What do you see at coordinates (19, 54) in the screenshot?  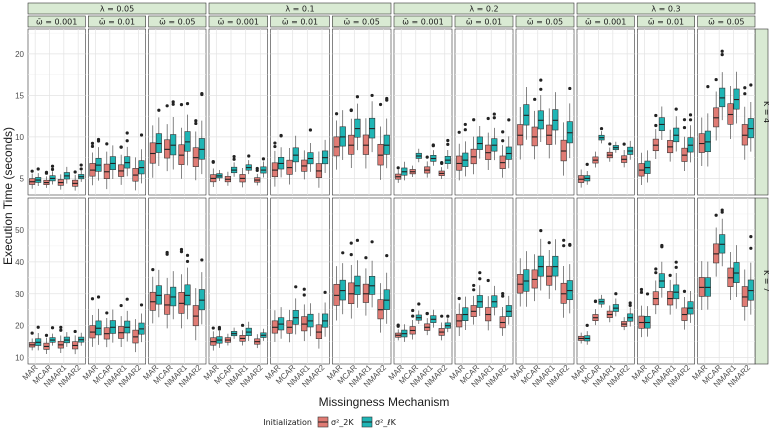 I see `y-tick-label: 20` at bounding box center [19, 54].